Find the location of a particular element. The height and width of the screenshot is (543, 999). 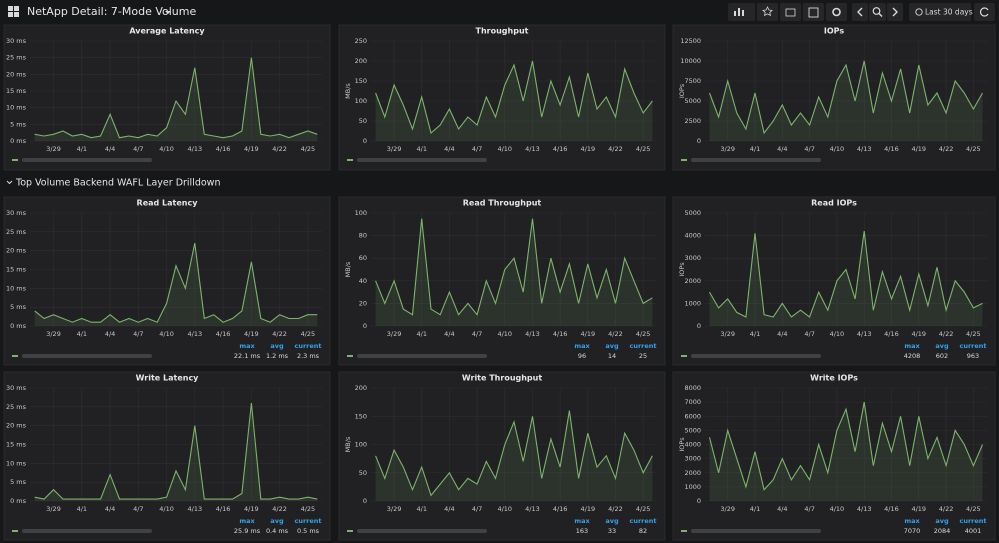

dashboard-menu-icon is located at coordinates (13, 11).